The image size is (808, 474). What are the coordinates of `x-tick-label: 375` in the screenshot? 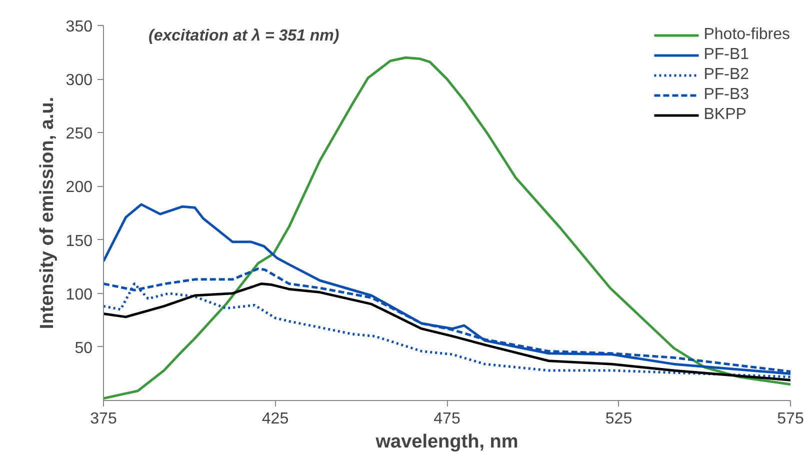 It's located at (103, 419).